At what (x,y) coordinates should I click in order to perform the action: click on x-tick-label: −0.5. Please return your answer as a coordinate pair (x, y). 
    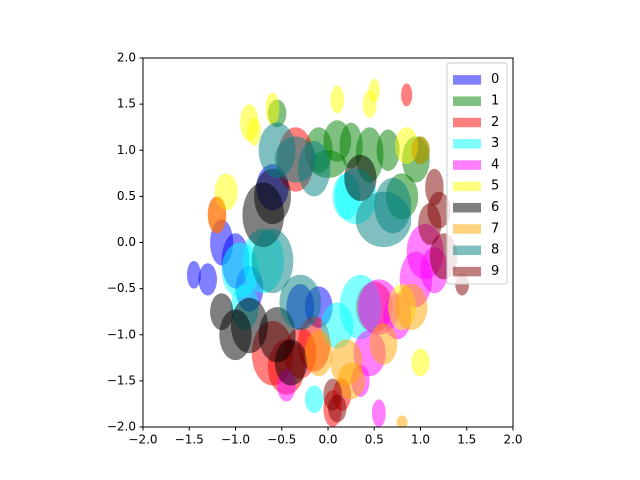
    Looking at the image, I should click on (281, 440).